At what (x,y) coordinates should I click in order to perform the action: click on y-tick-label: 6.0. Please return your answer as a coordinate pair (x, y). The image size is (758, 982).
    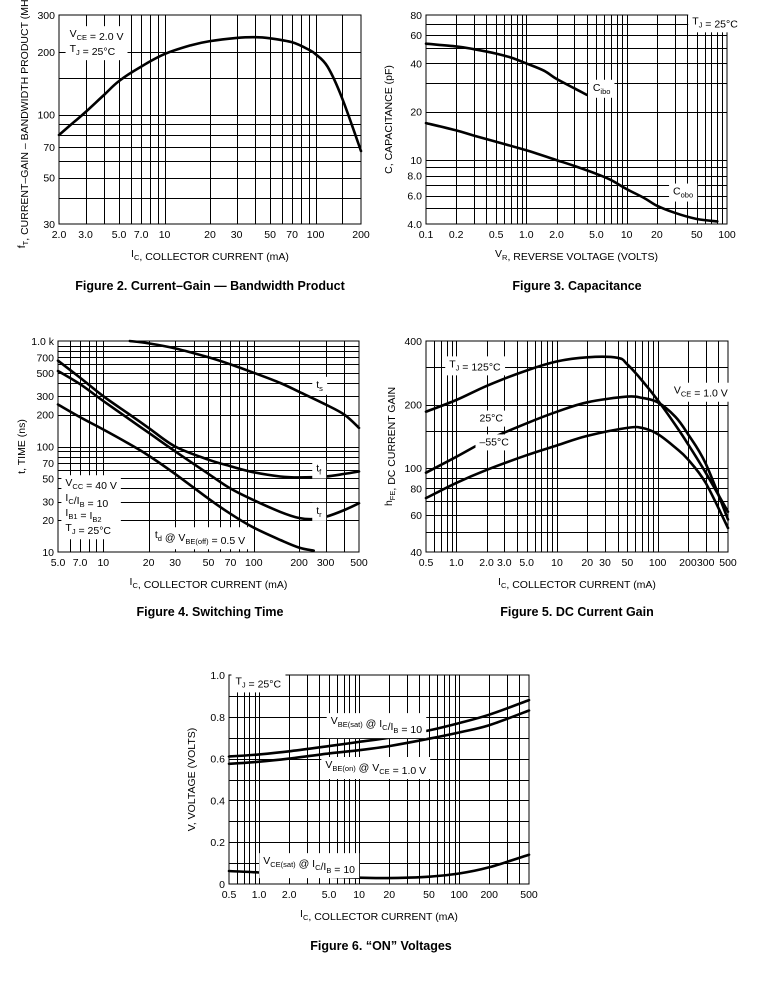
    Looking at the image, I should click on (414, 197).